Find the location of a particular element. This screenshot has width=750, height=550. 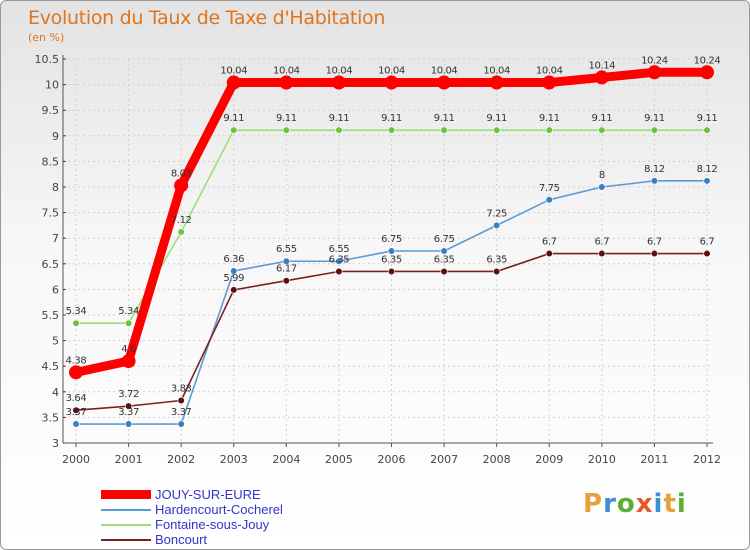

x-tick-label: 2010 is located at coordinates (602, 459).